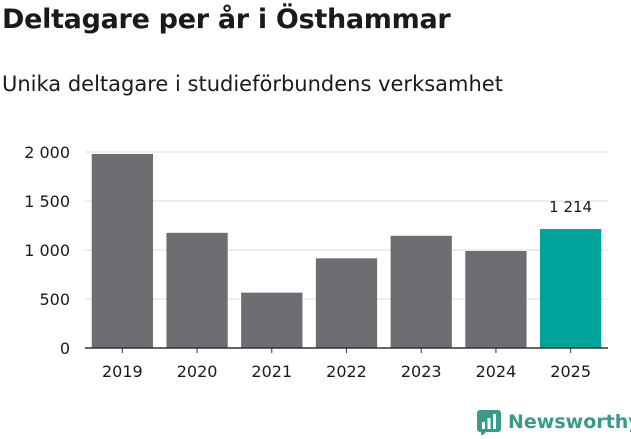 The image size is (631, 439). Describe the element at coordinates (65, 348) in the screenshot. I see `y-tick-label: 0` at that location.